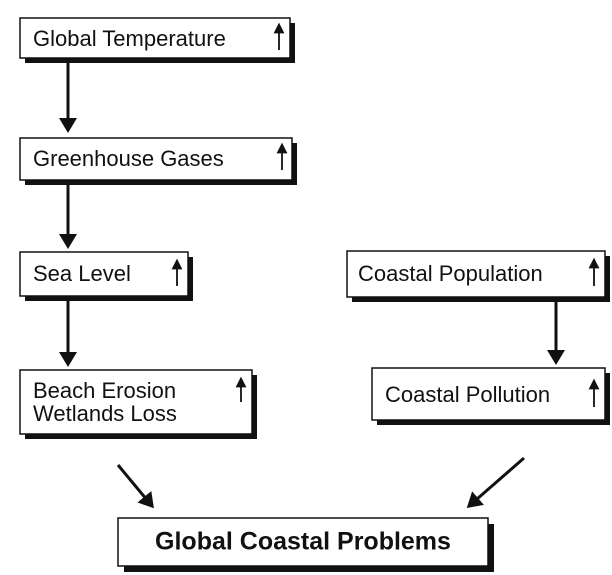 Image resolution: width=612 pixels, height=575 pixels. I want to click on node: Global Temperature, so click(157, 40).